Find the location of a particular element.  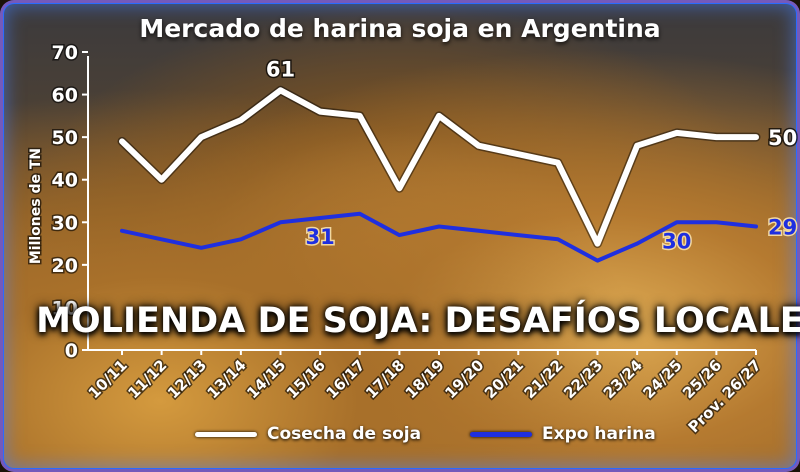

data-label: 29 is located at coordinates (782, 228).